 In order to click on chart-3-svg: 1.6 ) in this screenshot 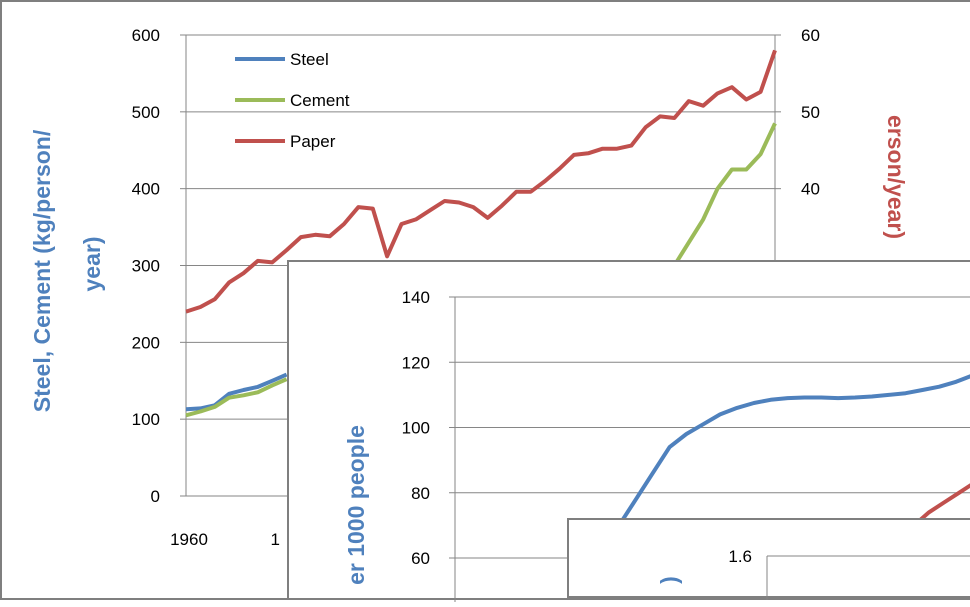, I will do `click(813, 573)`.